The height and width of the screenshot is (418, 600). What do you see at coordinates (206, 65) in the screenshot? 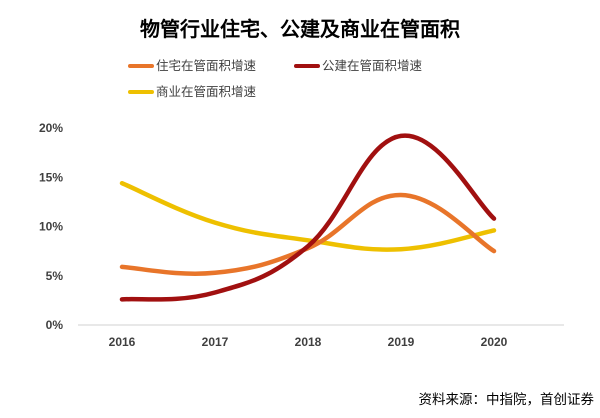
I see `legend-label-1: 住宅在管面积增速` at bounding box center [206, 65].